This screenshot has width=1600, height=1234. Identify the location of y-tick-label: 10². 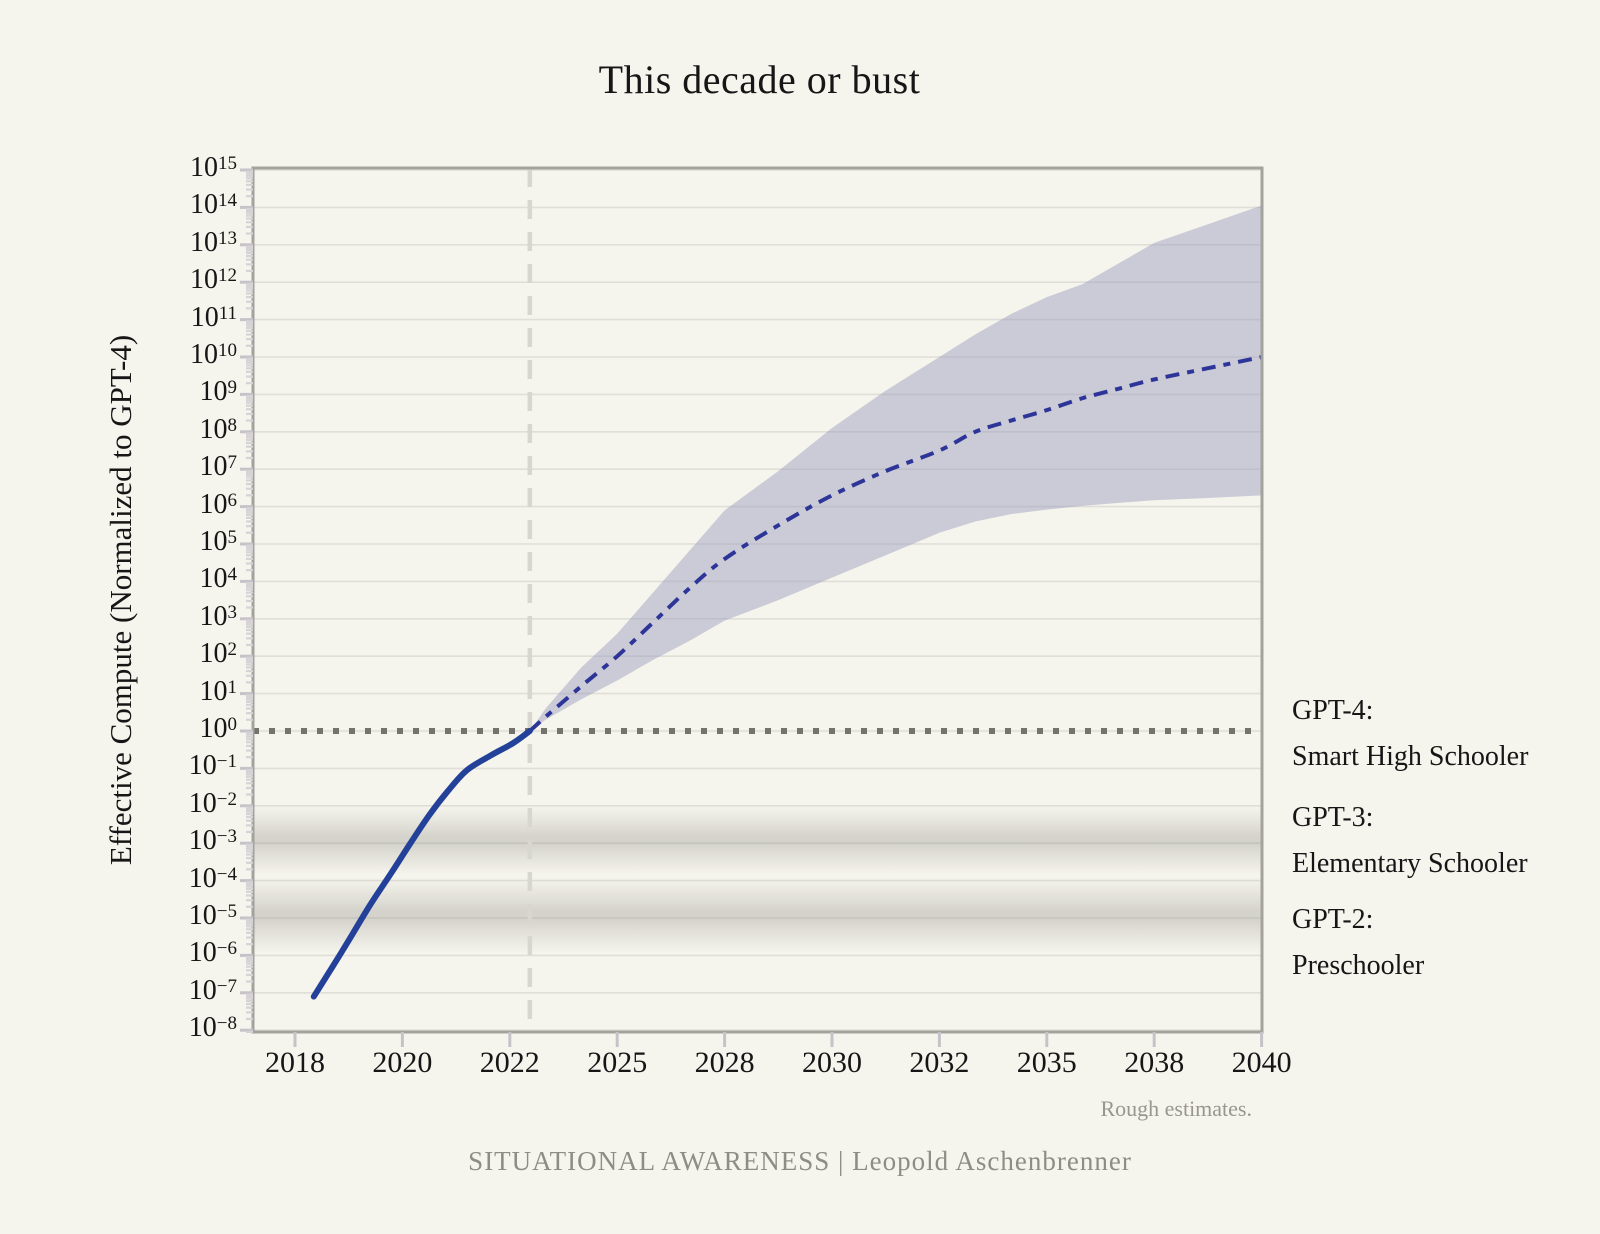
(218, 654).